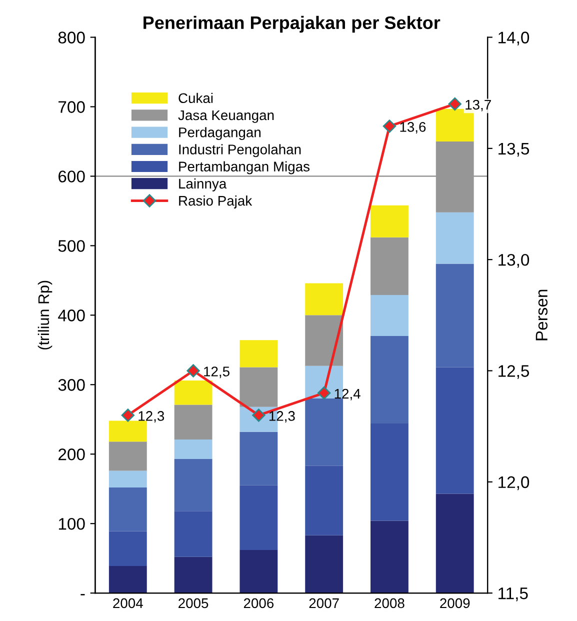  I want to click on x-tick-label: 2008, so click(389, 603).